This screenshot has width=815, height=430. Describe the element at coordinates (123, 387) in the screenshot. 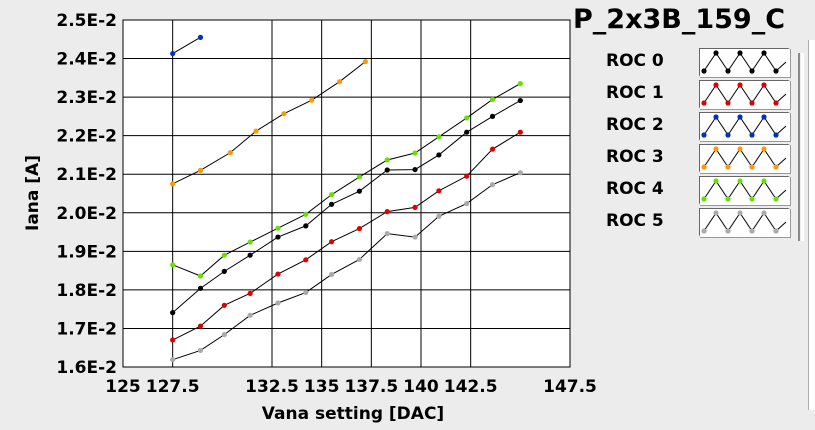

I see `x-tick-label: 125` at that location.